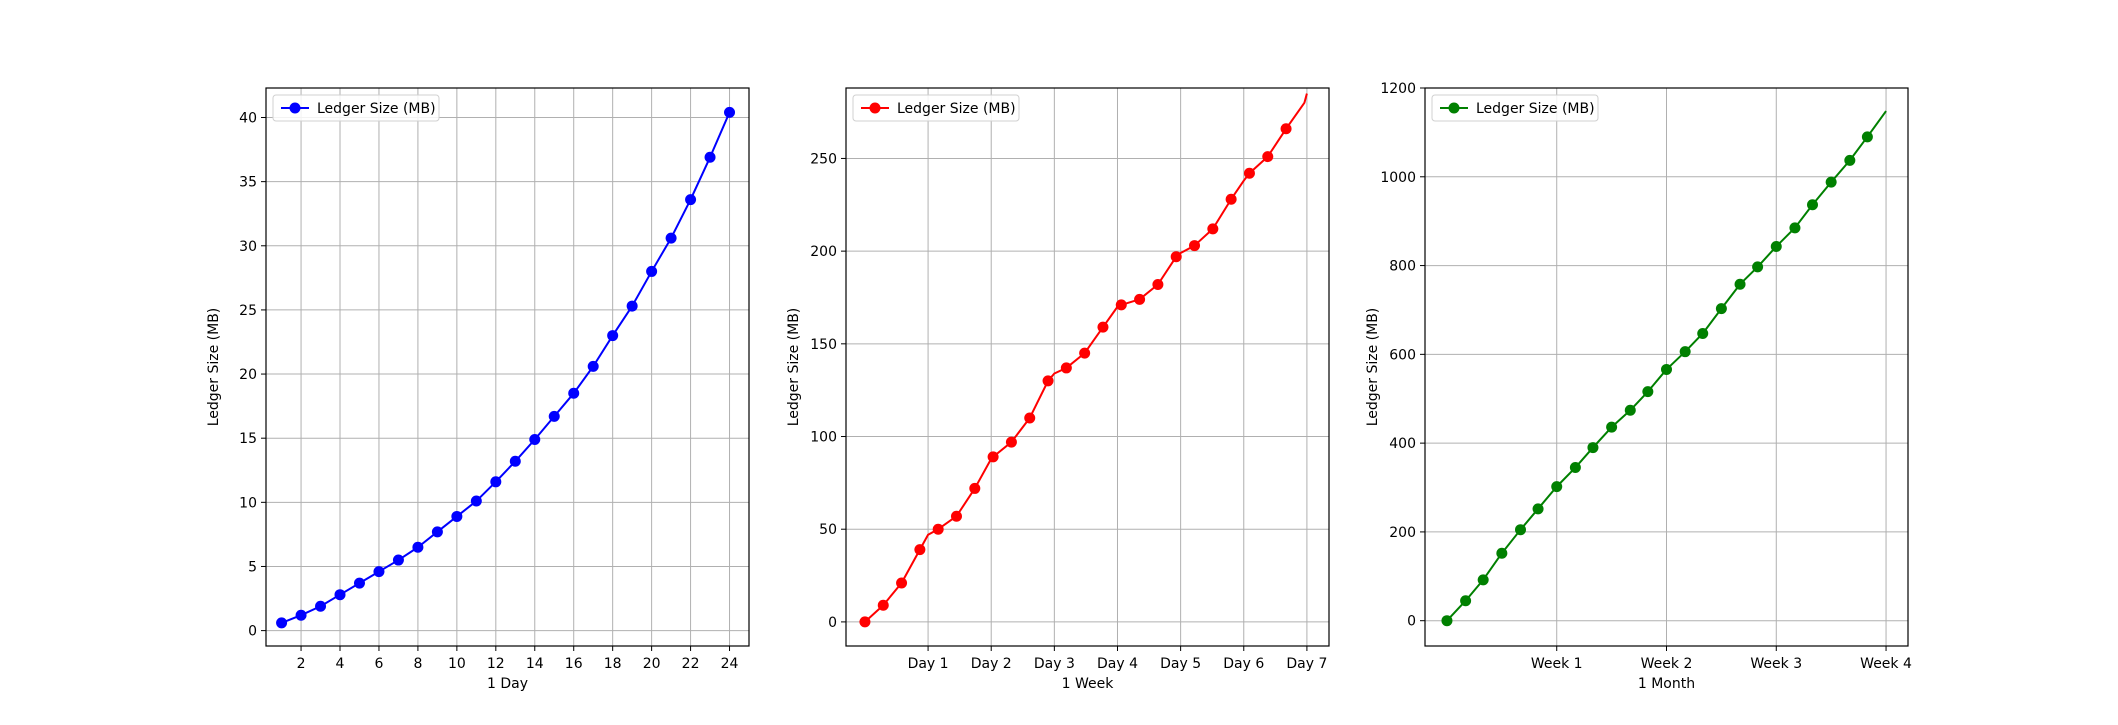 The height and width of the screenshot is (725, 2118). Describe the element at coordinates (652, 664) in the screenshot. I see `x-tick-label: 20` at that location.